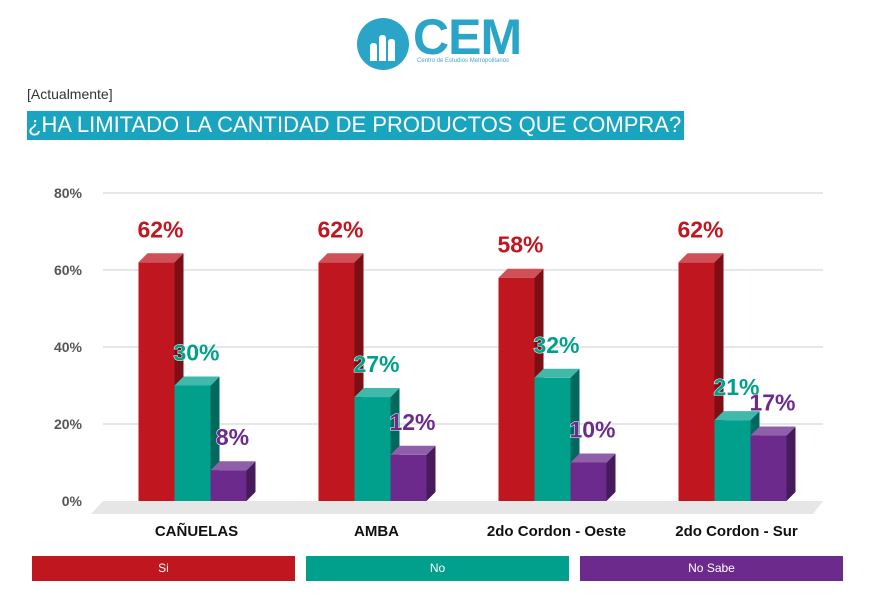 This screenshot has height=595, width=877. Describe the element at coordinates (736, 531) in the screenshot. I see `category-label: 2do Cordon - Sur` at that location.